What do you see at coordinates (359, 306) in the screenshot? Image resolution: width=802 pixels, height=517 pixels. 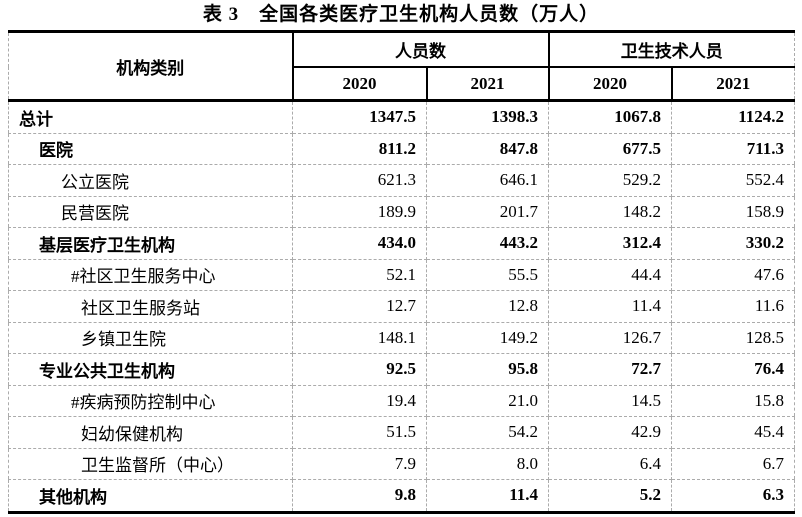 I see `cell-value: 12.7` at bounding box center [359, 306].